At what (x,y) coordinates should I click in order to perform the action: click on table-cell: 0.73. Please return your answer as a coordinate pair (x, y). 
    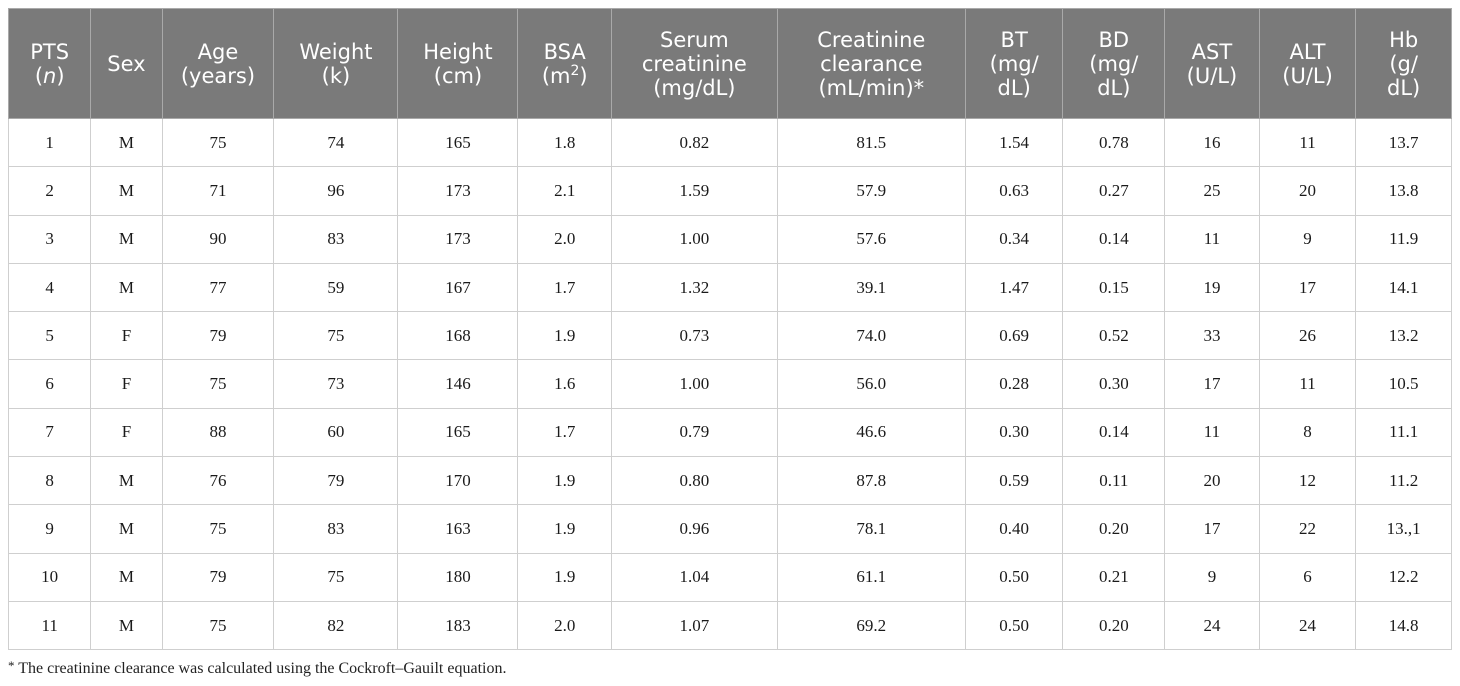
    Looking at the image, I should click on (694, 336).